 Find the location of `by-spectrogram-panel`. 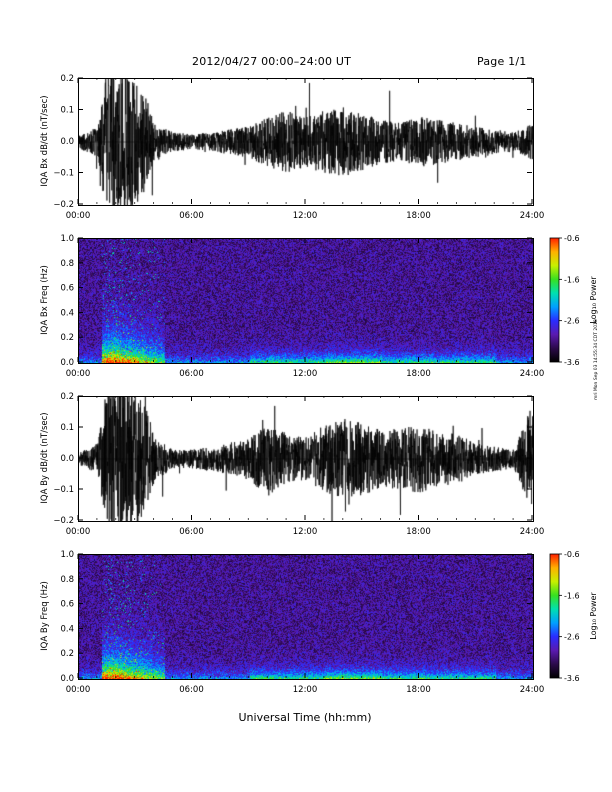

by-spectrogram-panel is located at coordinates (306, 617).